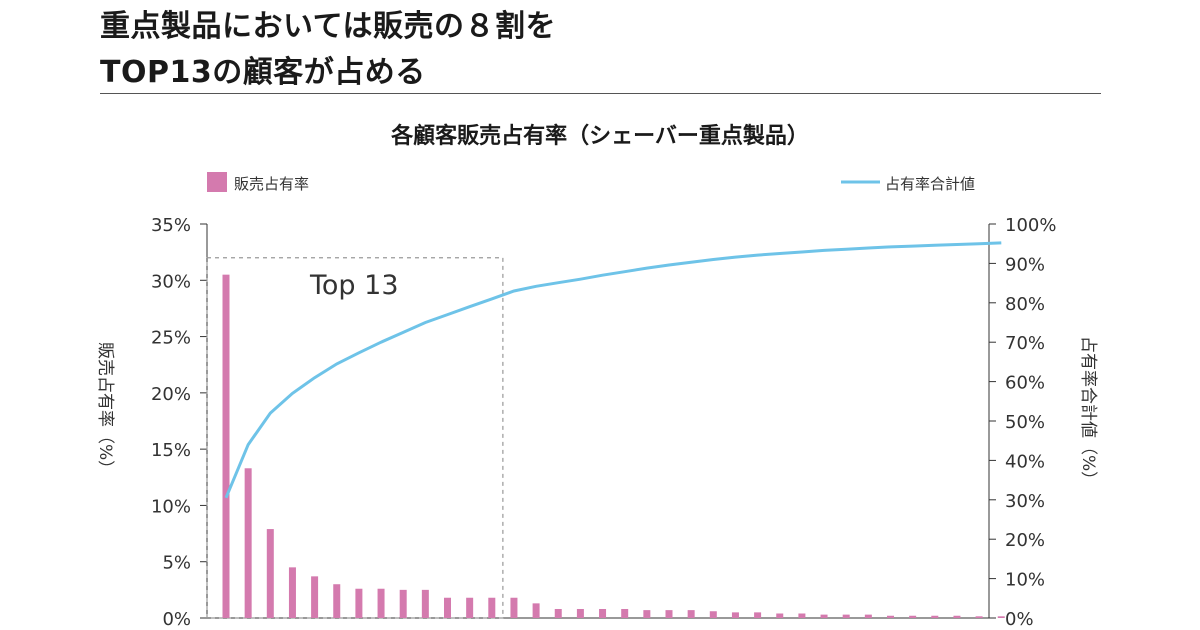  Describe the element at coordinates (217, 182) in the screenshot. I see `legend-bar-swatch` at that location.